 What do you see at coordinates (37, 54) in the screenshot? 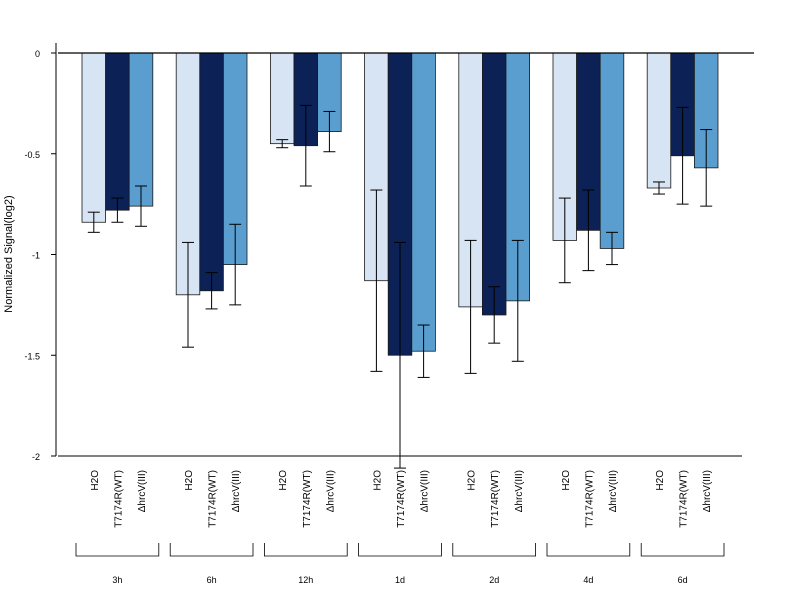
I see `y-tick-label: 0` at bounding box center [37, 54].